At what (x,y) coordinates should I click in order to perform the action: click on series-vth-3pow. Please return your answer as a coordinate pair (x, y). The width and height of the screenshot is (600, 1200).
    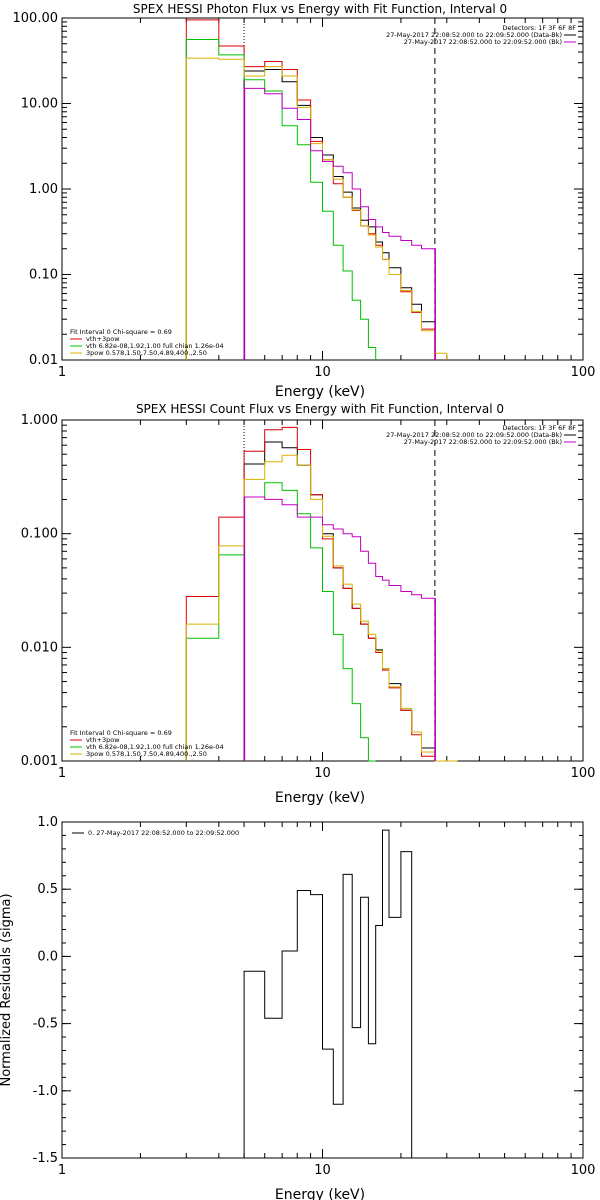
    Looking at the image, I should click on (310, 189).